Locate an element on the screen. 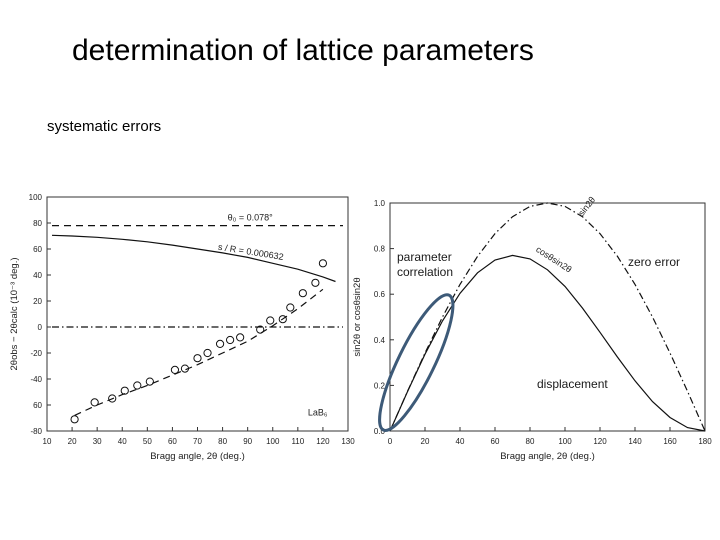  y-tick-label: -80 is located at coordinates (36, 431).